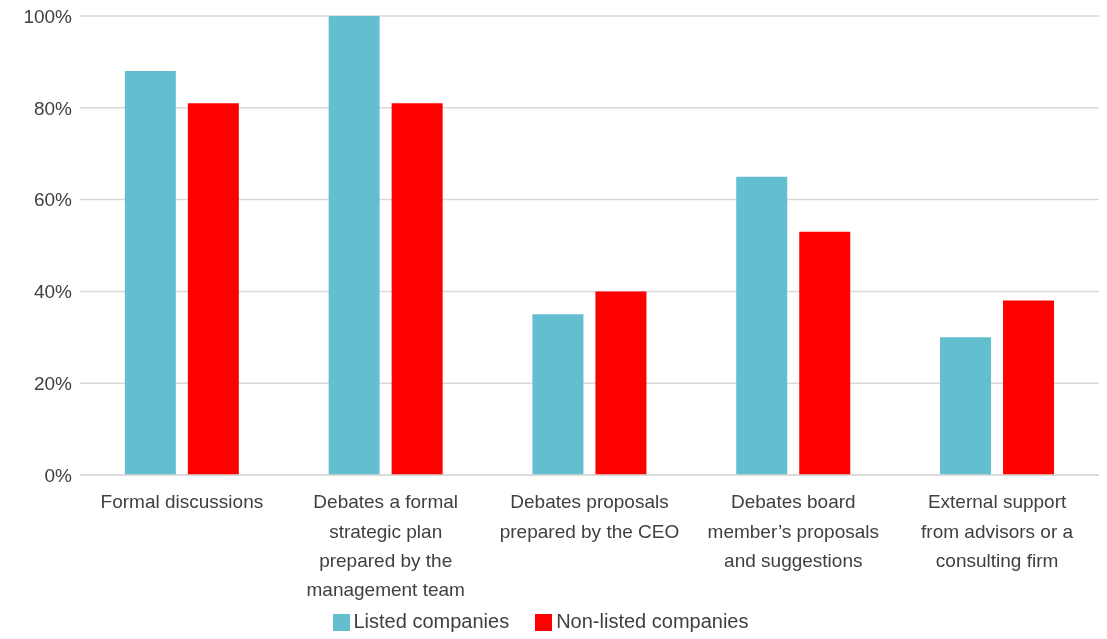 This screenshot has width=1107, height=639. I want to click on y-tick-label: 20%, so click(53, 383).